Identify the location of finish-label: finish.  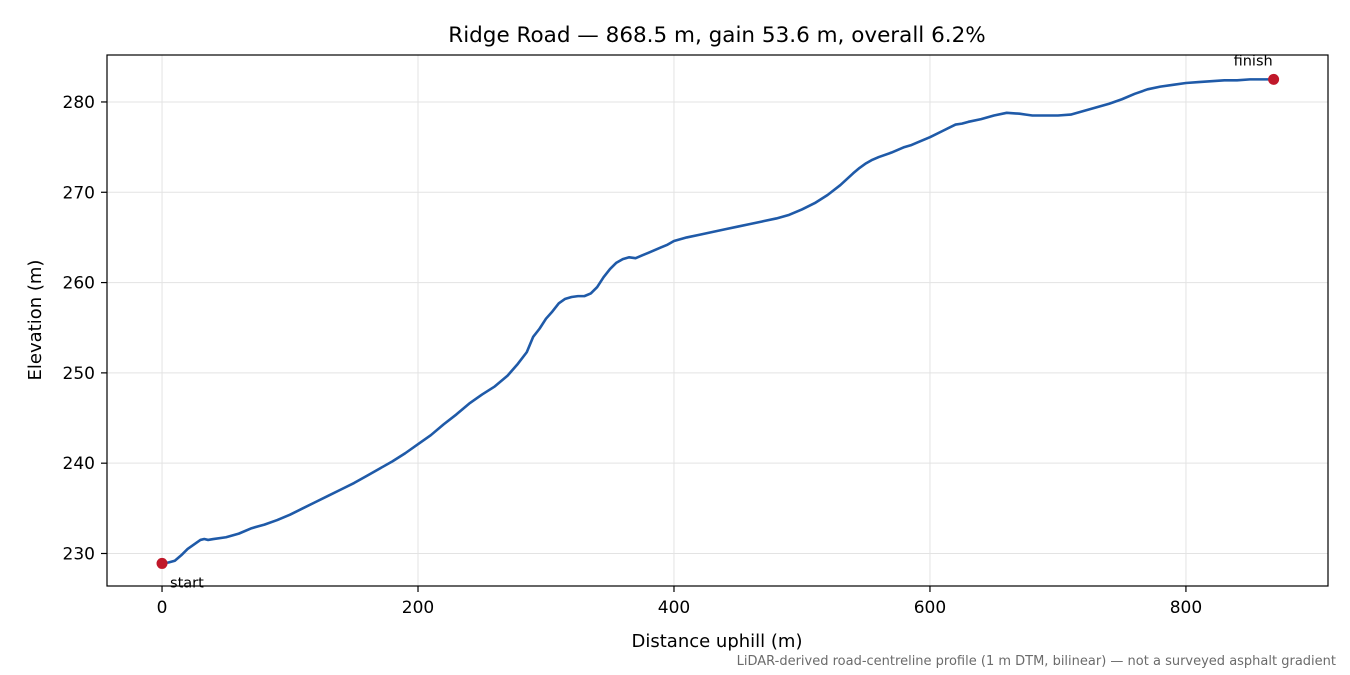
(1253, 61).